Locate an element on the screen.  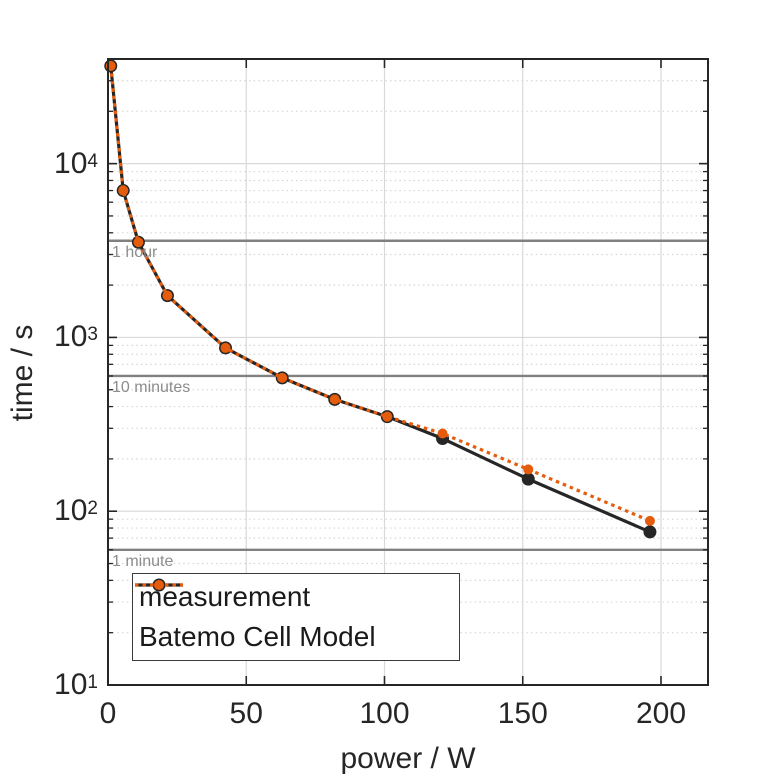
y-tick-label: 10⁴ is located at coordinates (76, 163).